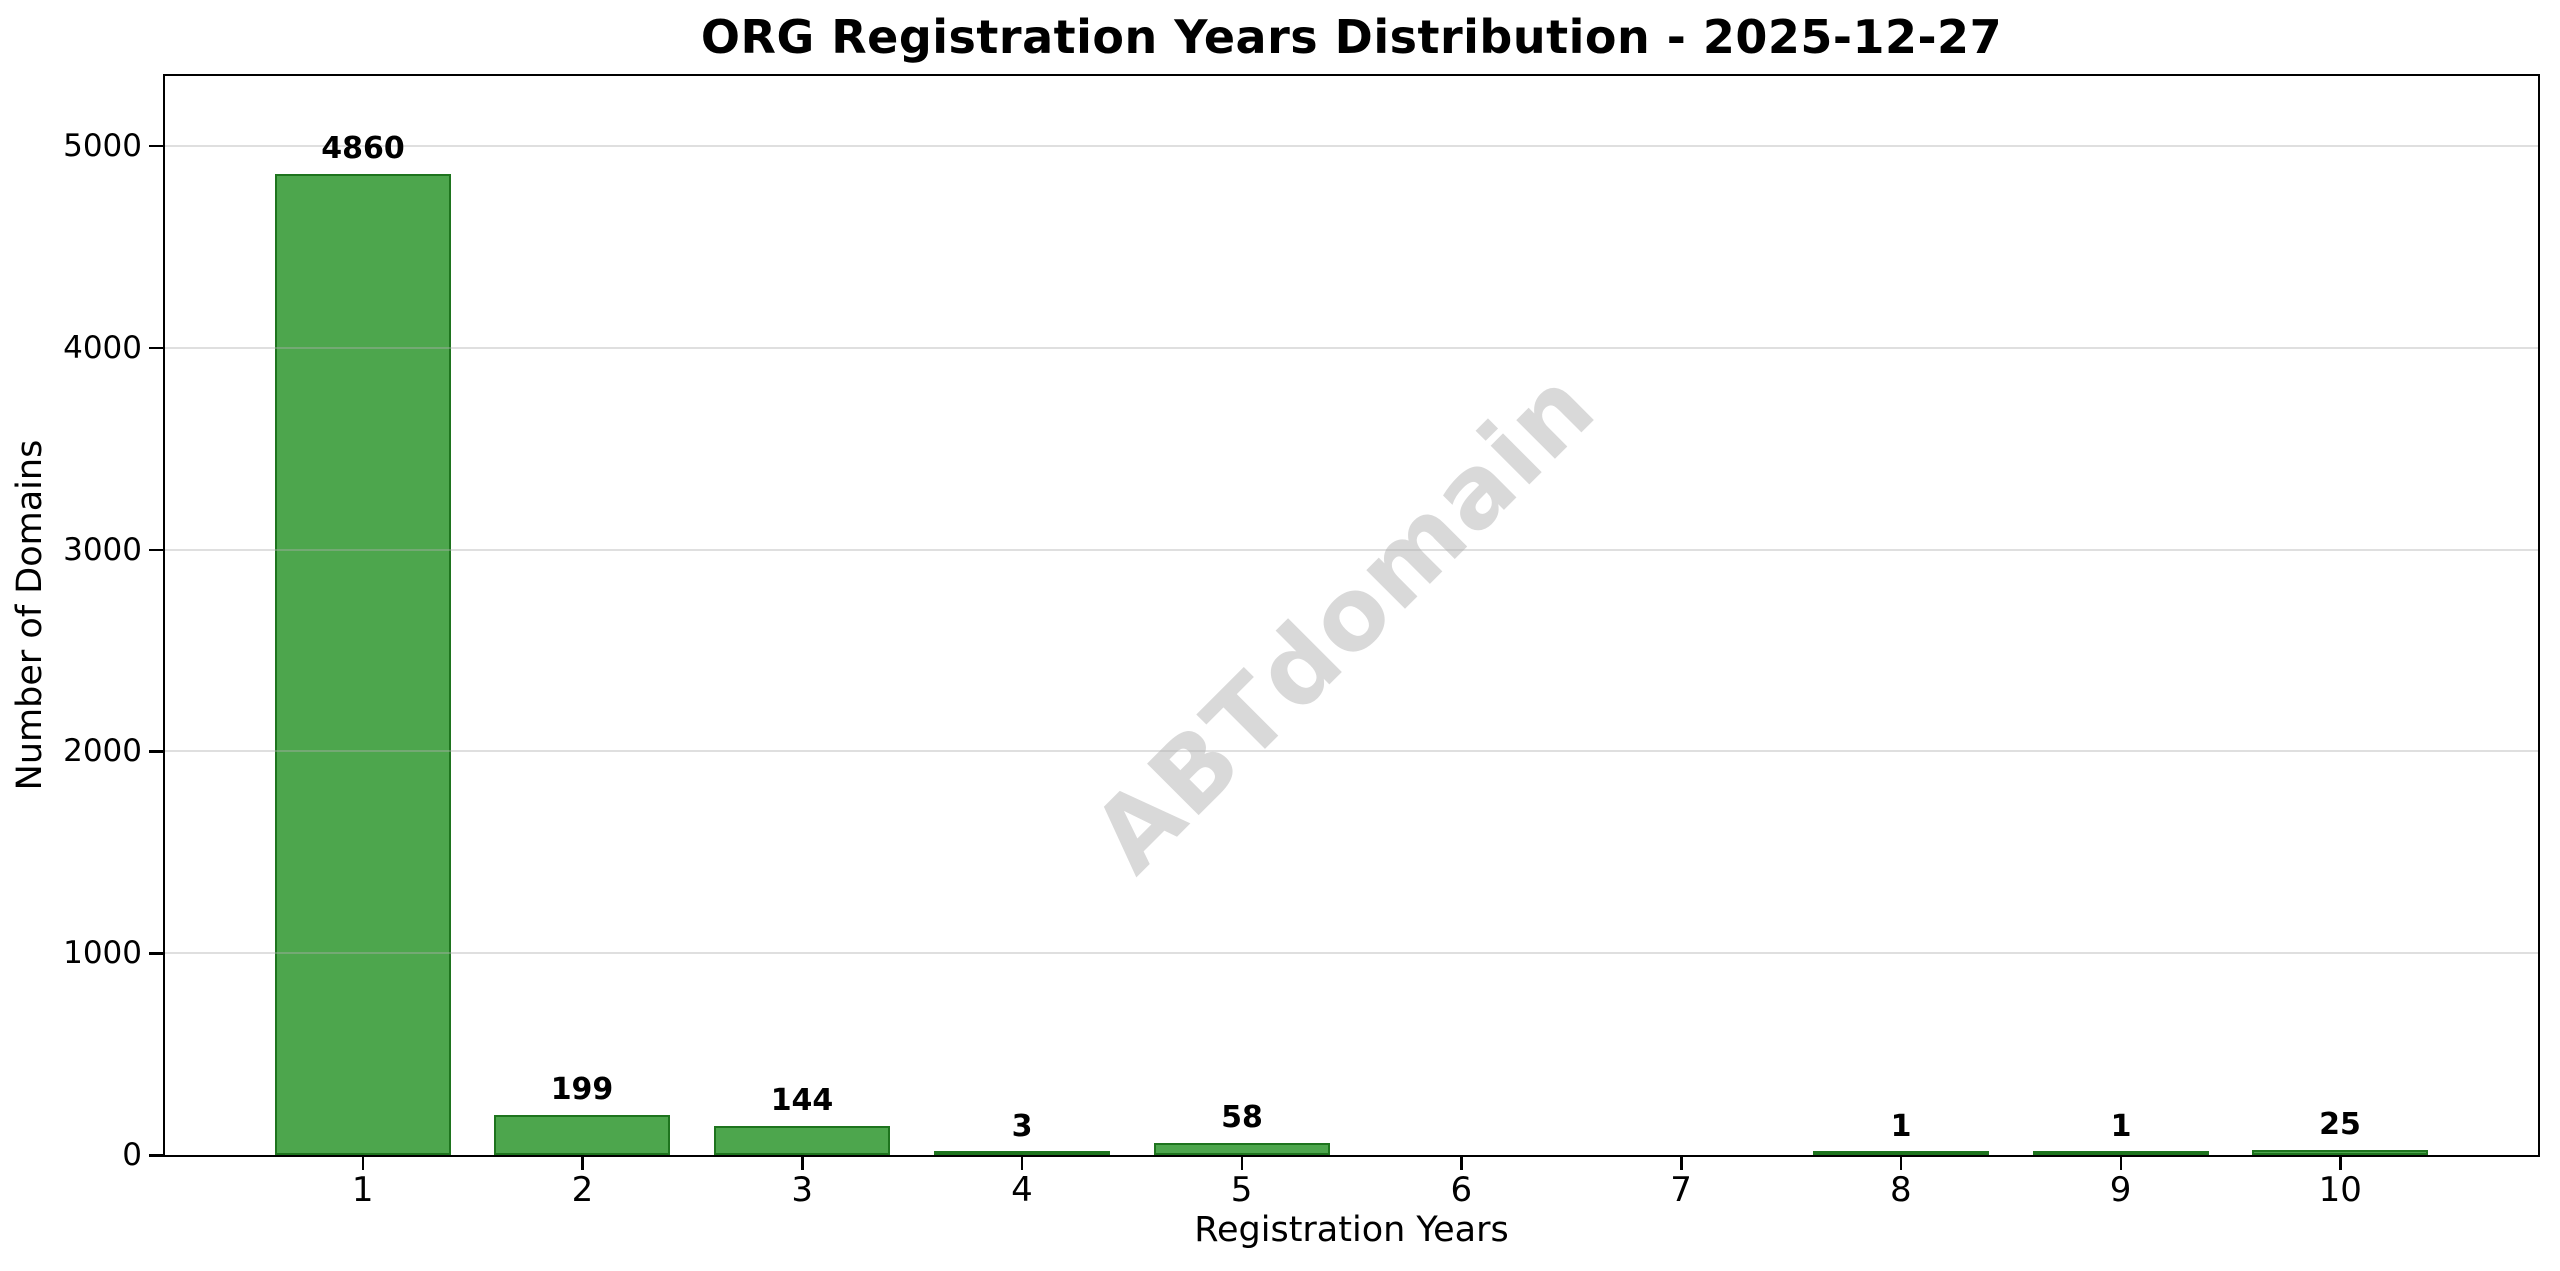  Describe the element at coordinates (2340, 1190) in the screenshot. I see `x-tick-label-10: 10` at that location.